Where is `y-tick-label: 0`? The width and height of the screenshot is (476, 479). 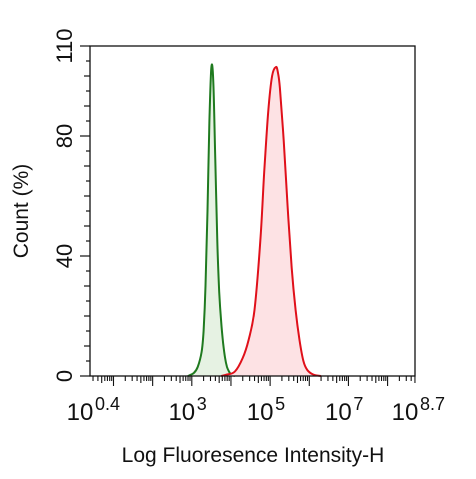 y-tick-label: 0 is located at coordinates (64, 376).